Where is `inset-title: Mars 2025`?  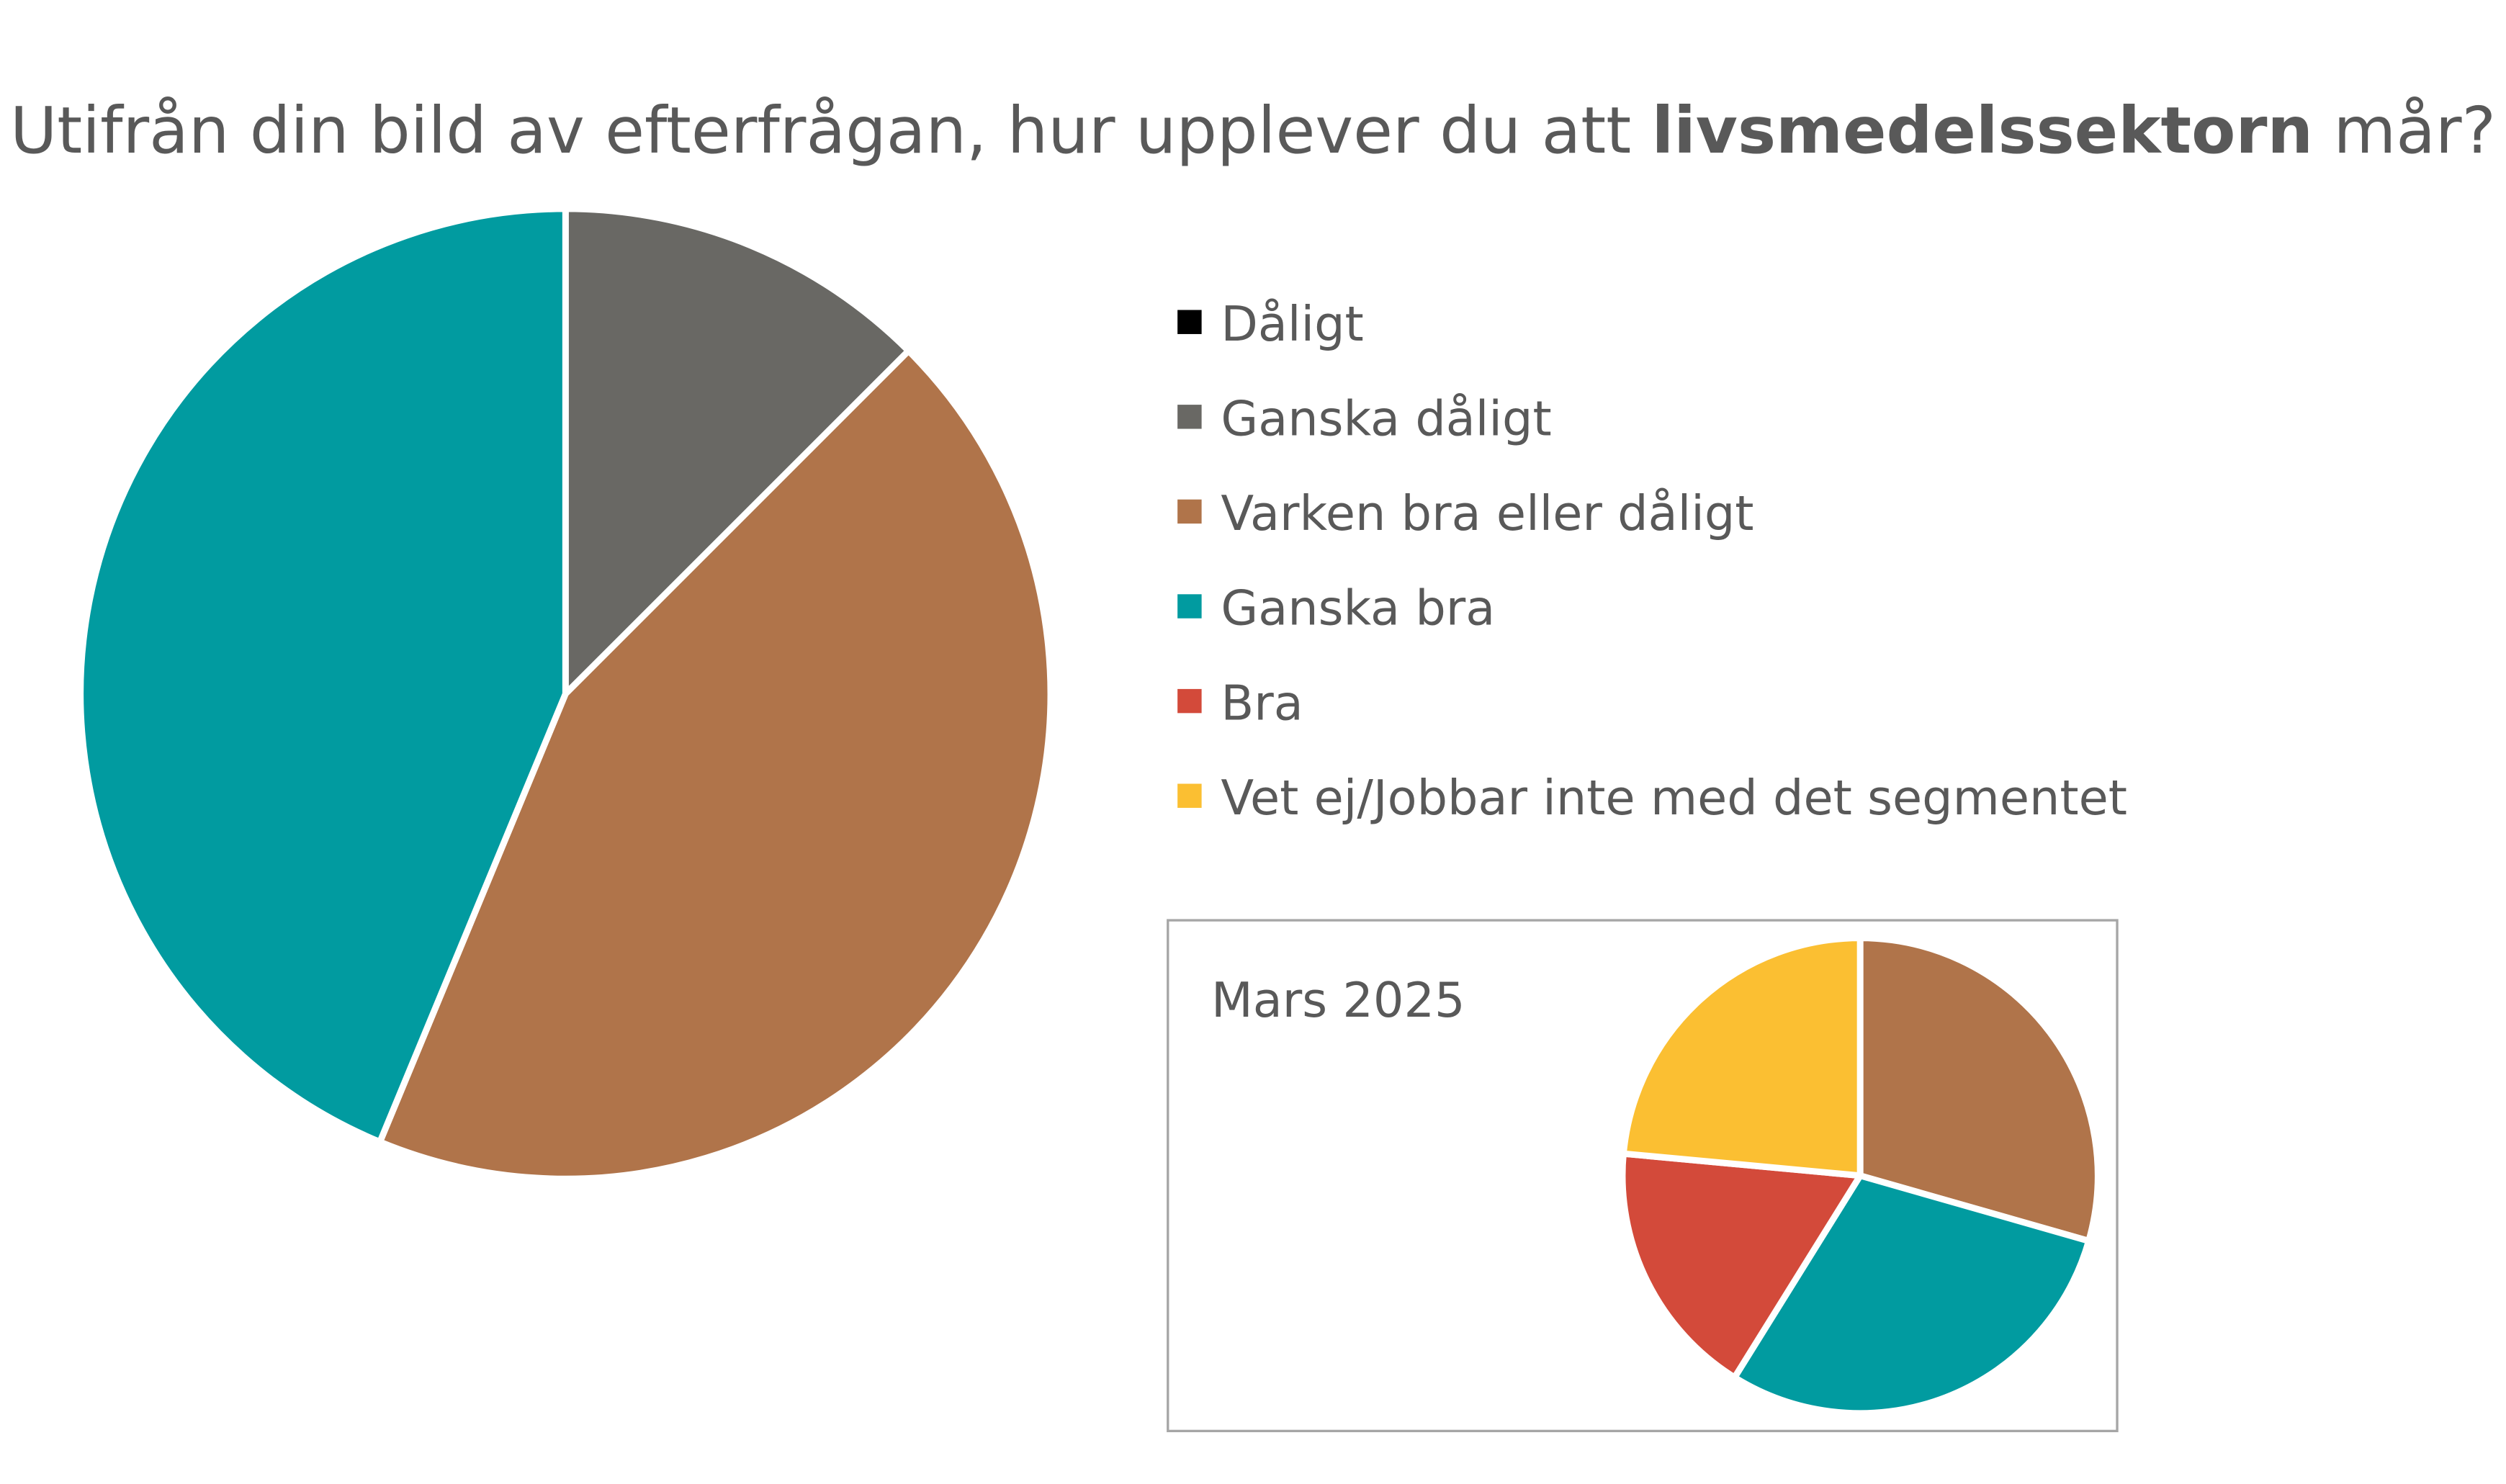 inset-title: Mars 2025 is located at coordinates (1338, 1000).